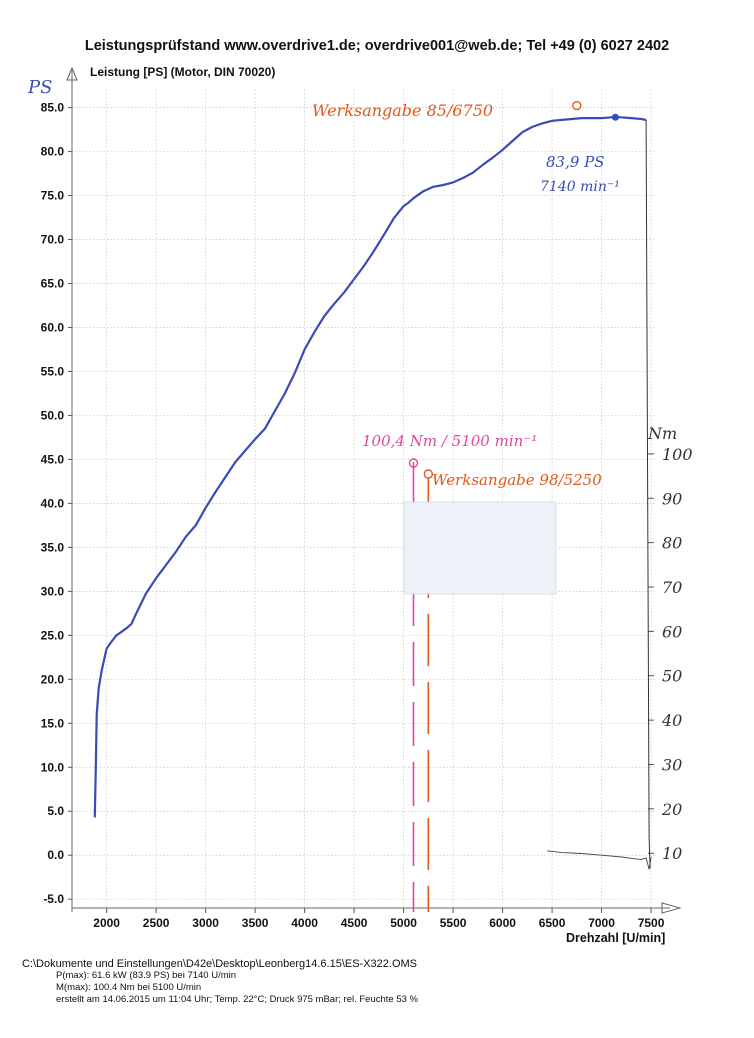 This screenshot has width=754, height=1038. I want to click on max-power-point, so click(615, 117).